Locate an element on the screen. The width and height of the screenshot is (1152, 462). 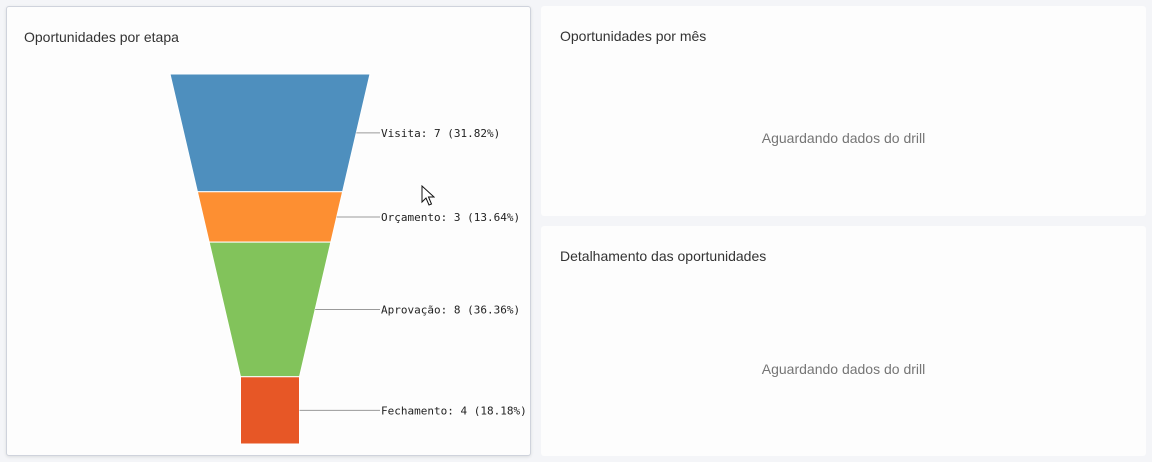
month-placeholder: Aguardando dados do drill is located at coordinates (843, 138).